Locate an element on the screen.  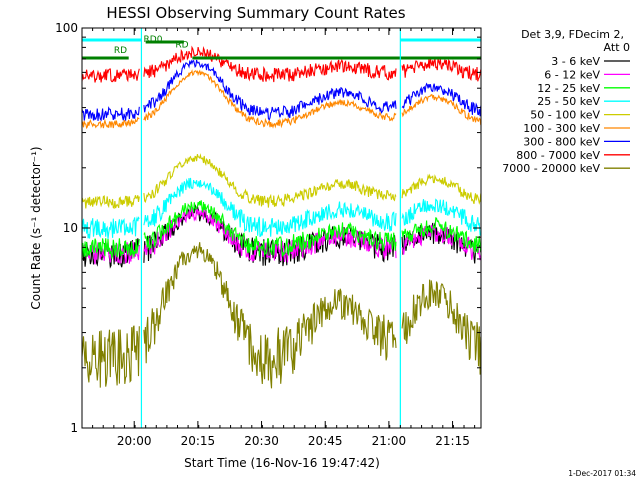
y-tick-label-1: 1 is located at coordinates (74, 428).